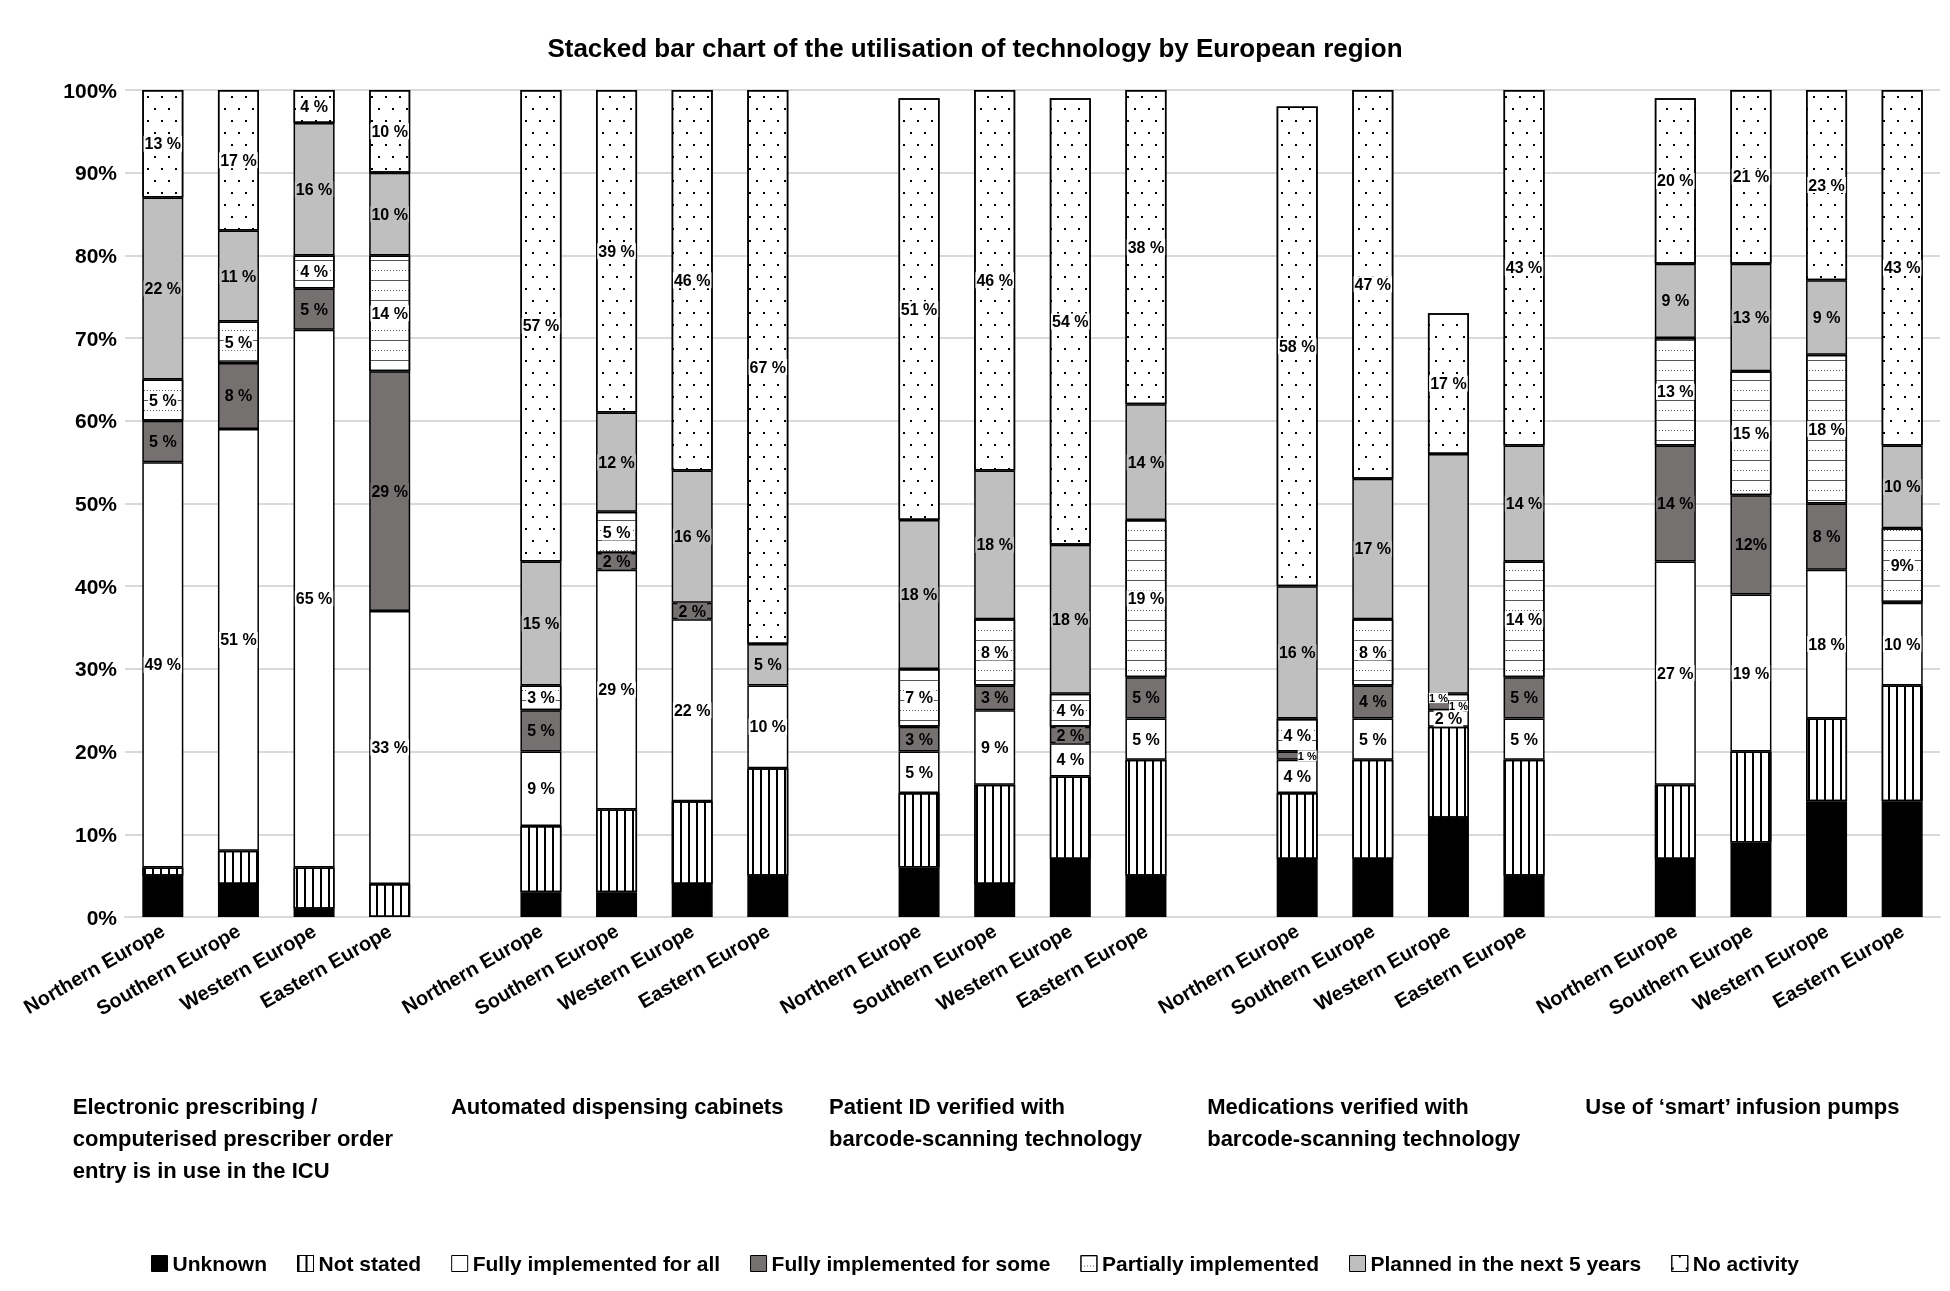 Image resolution: width=1950 pixels, height=1291 pixels. I want to click on legend-label: Unknown, so click(220, 1263).